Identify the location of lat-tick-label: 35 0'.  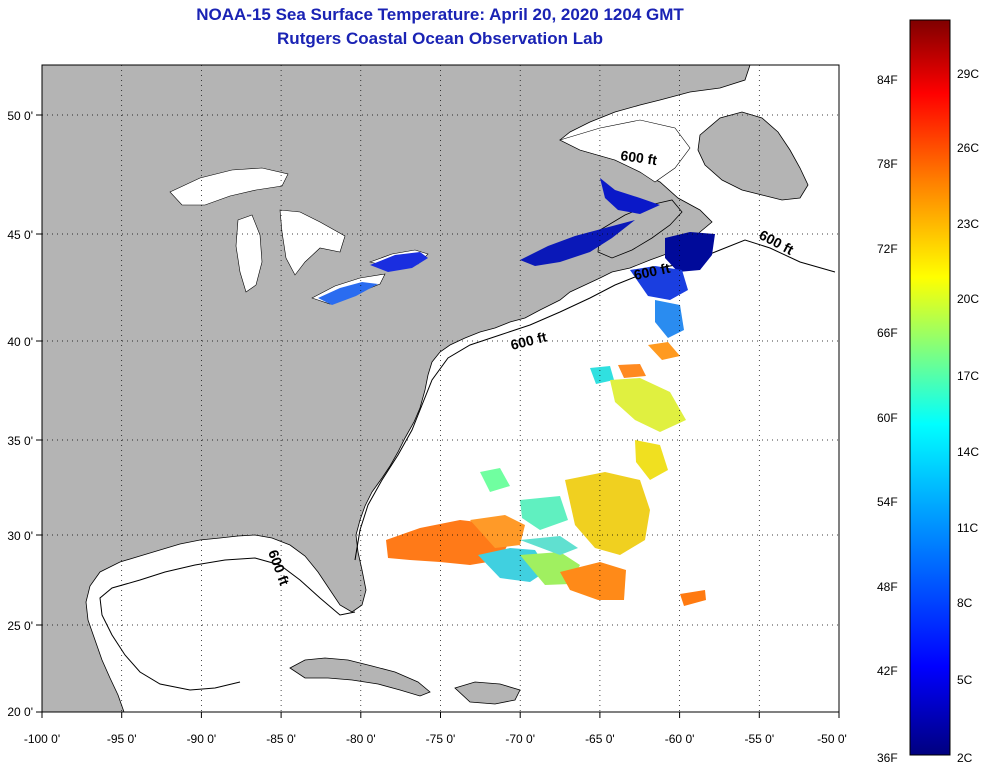
(20, 441).